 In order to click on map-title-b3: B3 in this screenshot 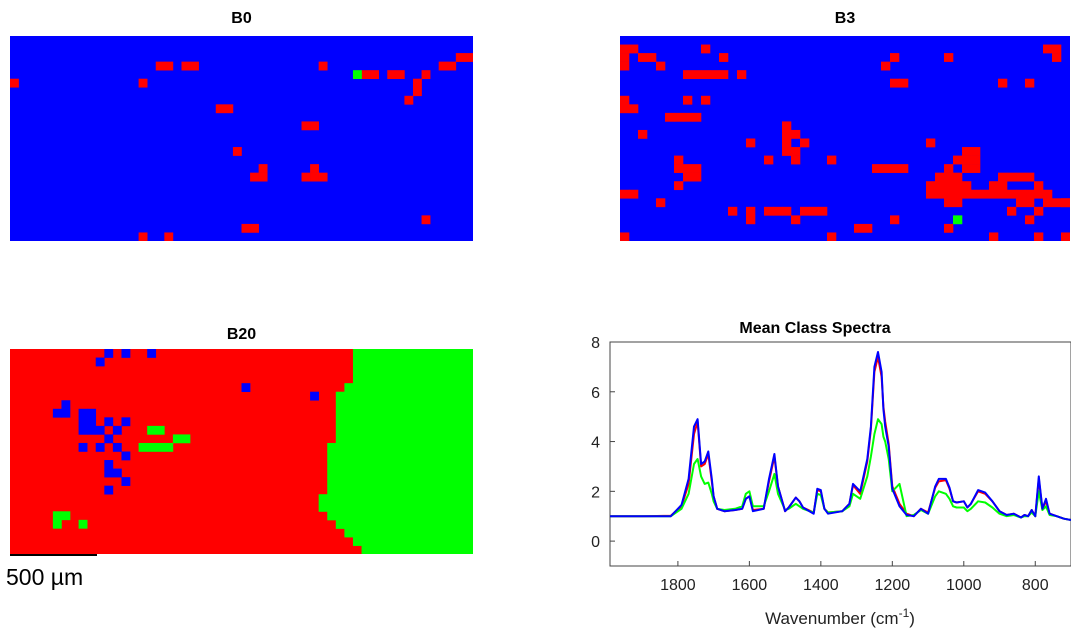, I will do `click(845, 18)`.